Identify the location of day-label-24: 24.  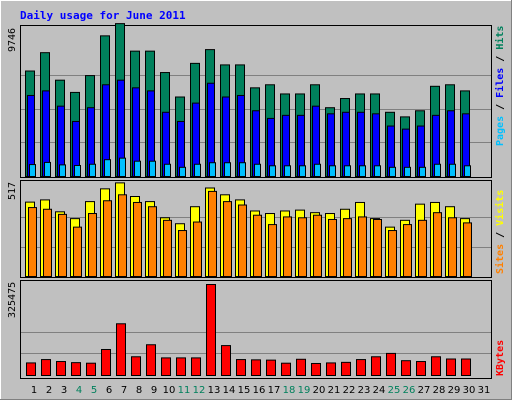
(379, 390).